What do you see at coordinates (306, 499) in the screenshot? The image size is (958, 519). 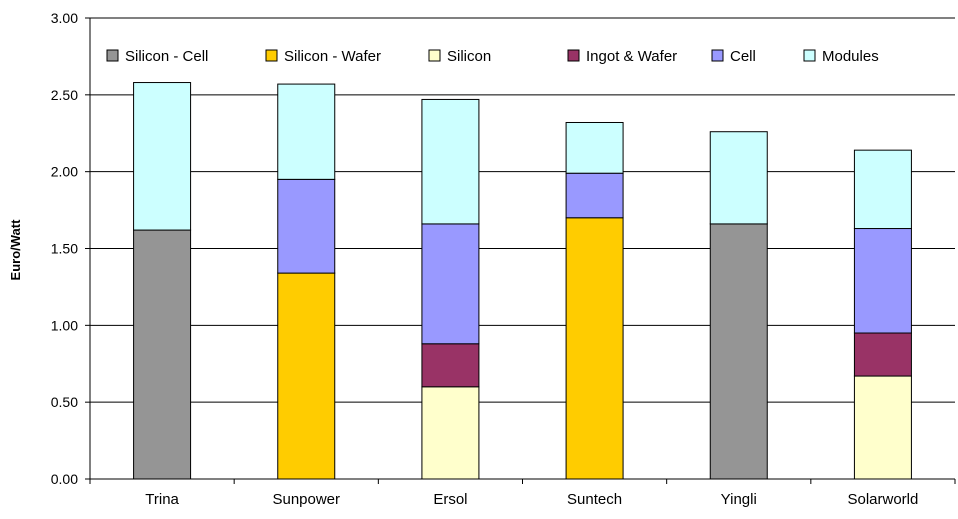 I see `x-tick-label: Sunpower` at bounding box center [306, 499].